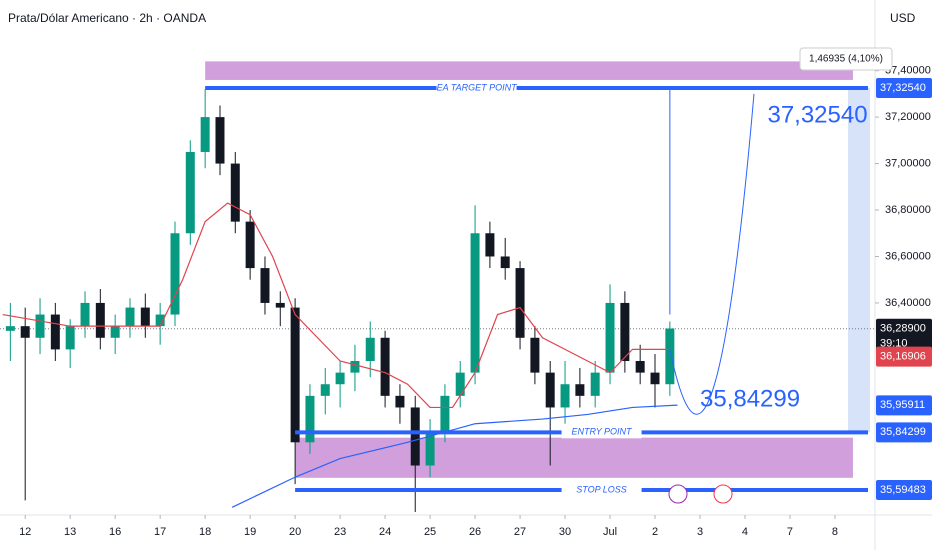 Image resolution: width=932 pixels, height=550 pixels. I want to click on y-tick-label: 37,40000, so click(908, 71).